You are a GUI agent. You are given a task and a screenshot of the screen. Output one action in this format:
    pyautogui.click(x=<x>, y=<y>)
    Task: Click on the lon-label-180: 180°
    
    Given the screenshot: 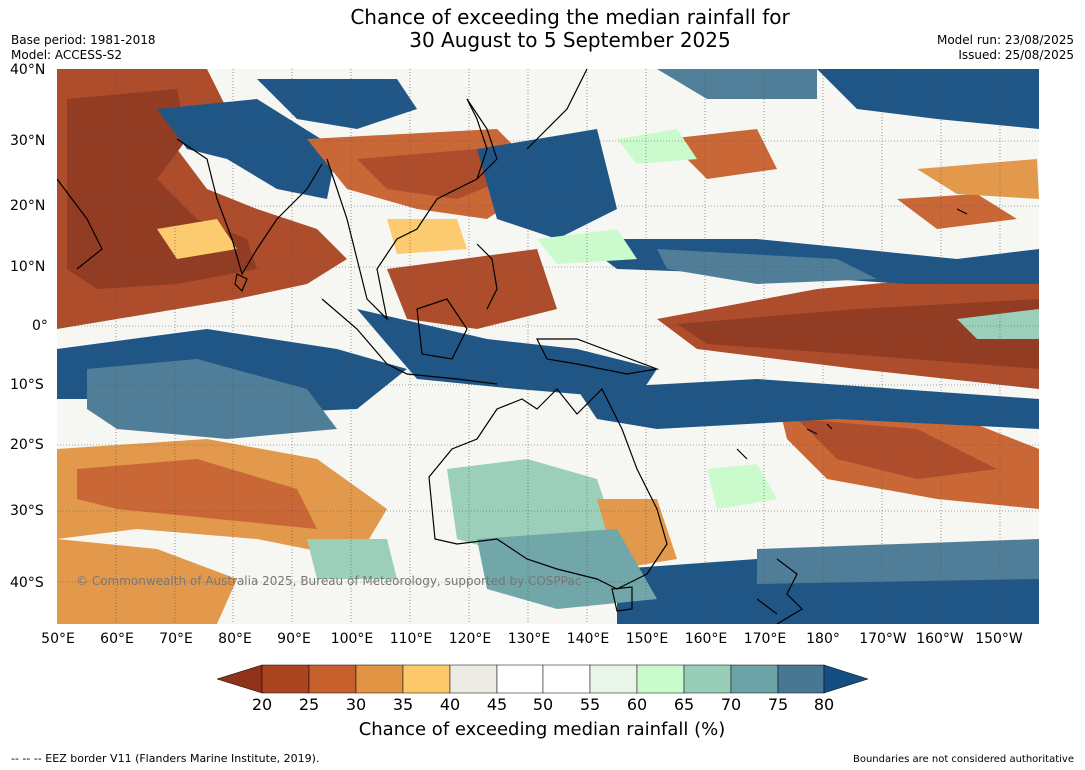 What is the action you would take?
    pyautogui.click(x=823, y=639)
    